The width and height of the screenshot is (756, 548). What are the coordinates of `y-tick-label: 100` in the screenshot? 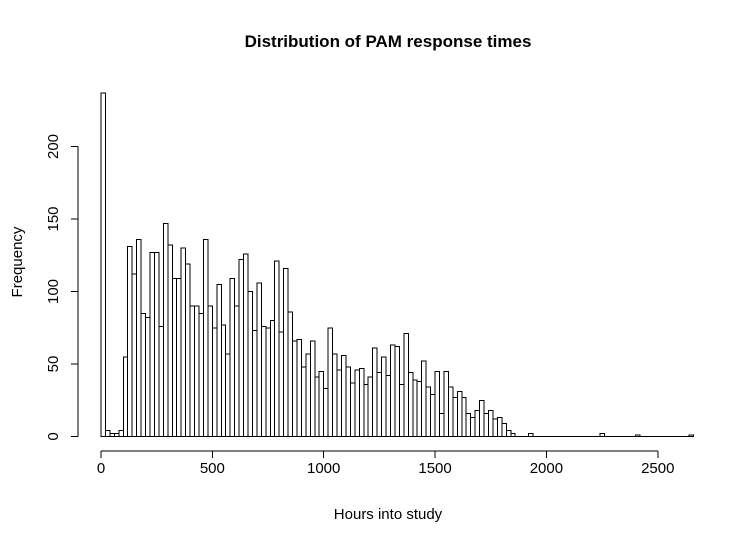 It's located at (53, 291).